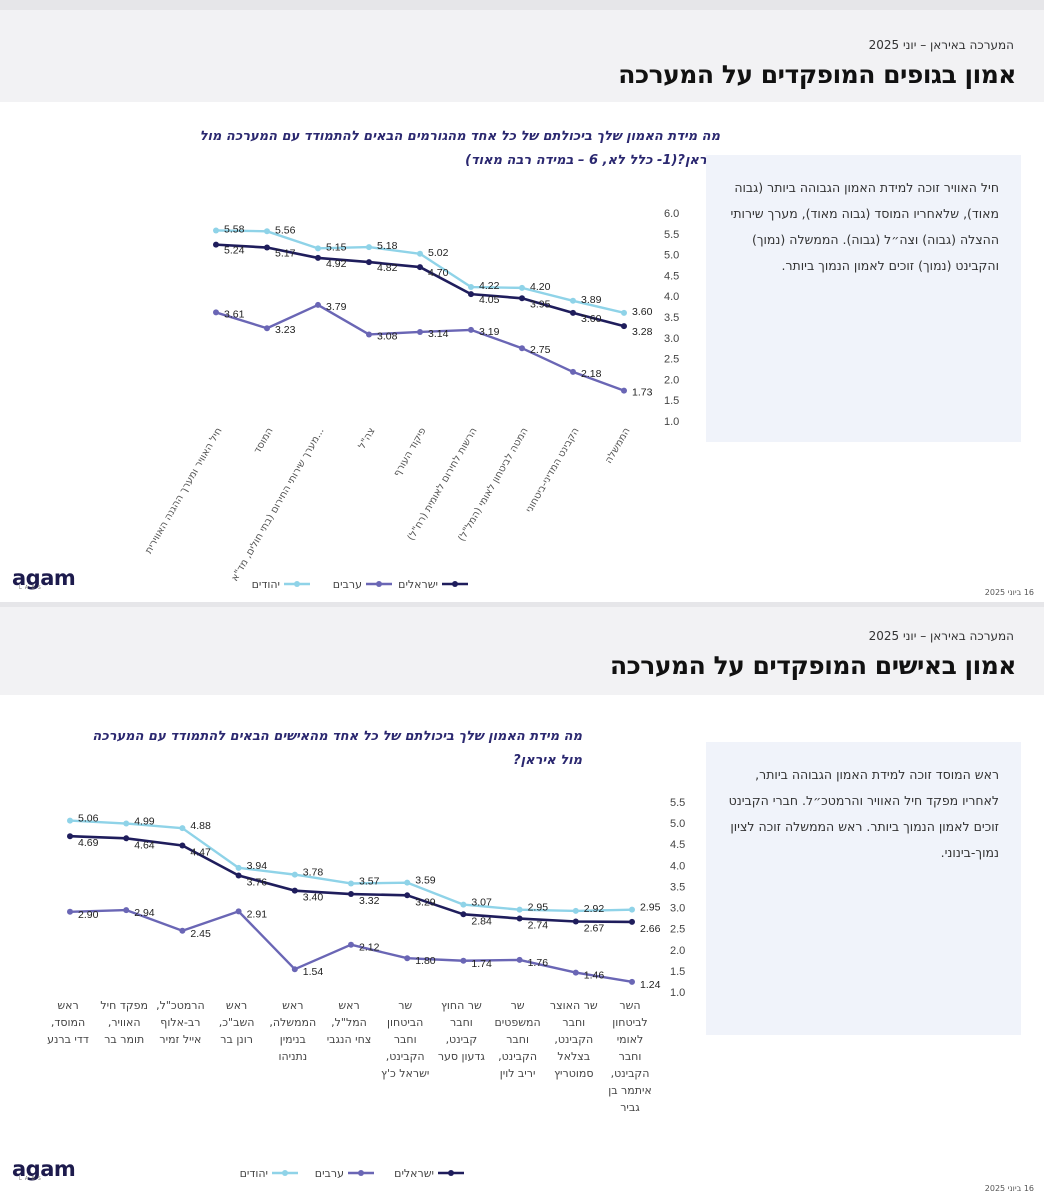  What do you see at coordinates (591, 300) in the screenshot?
I see `data-label-jews: 3.89` at bounding box center [591, 300].